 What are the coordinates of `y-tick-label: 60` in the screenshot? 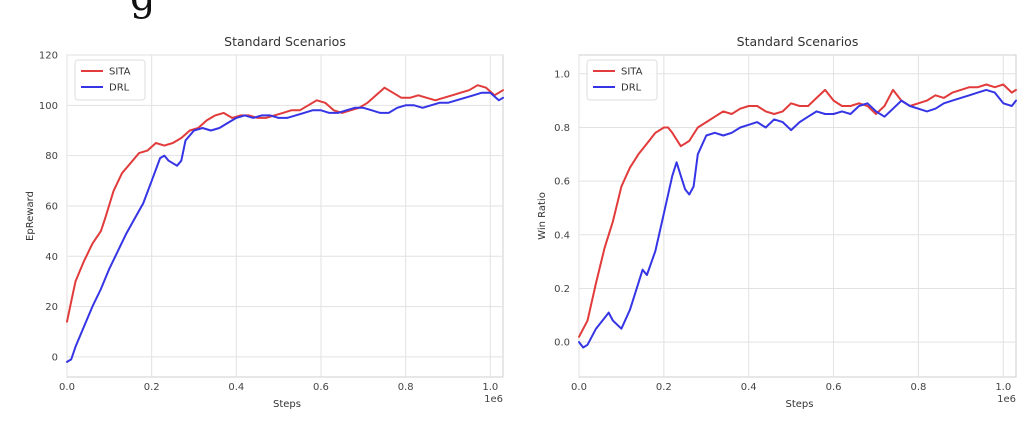 It's located at (51, 206).